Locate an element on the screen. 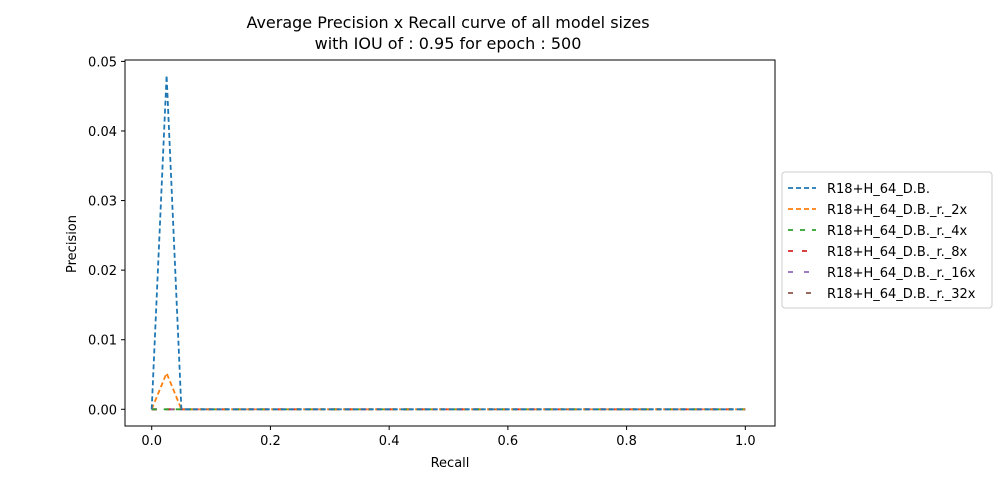  legend-box is located at coordinates (887, 240).